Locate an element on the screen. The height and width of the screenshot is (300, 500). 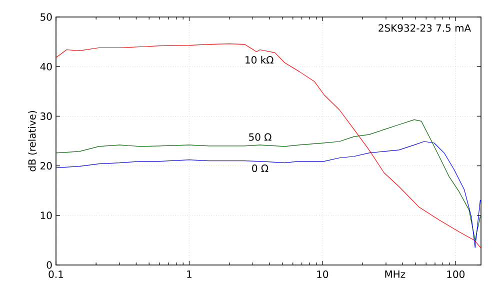
x-tick-label: MHz is located at coordinates (395, 274).